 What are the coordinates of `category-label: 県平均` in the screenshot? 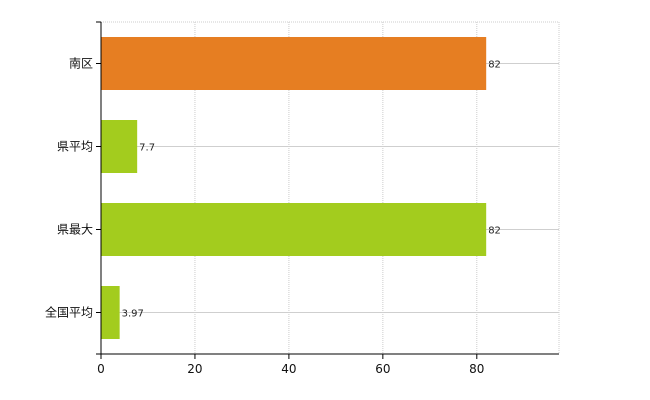 It's located at (75, 147).